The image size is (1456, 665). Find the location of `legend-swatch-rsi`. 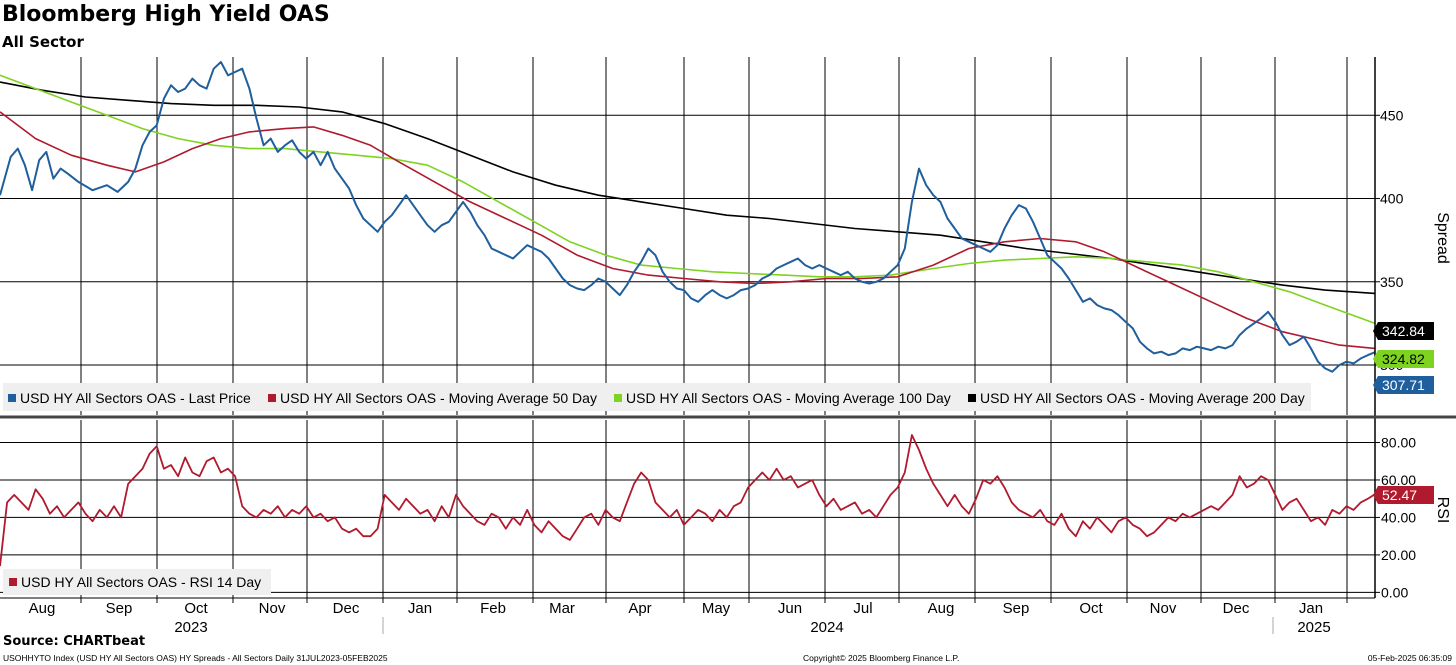

legend-swatch-rsi is located at coordinates (13, 582).